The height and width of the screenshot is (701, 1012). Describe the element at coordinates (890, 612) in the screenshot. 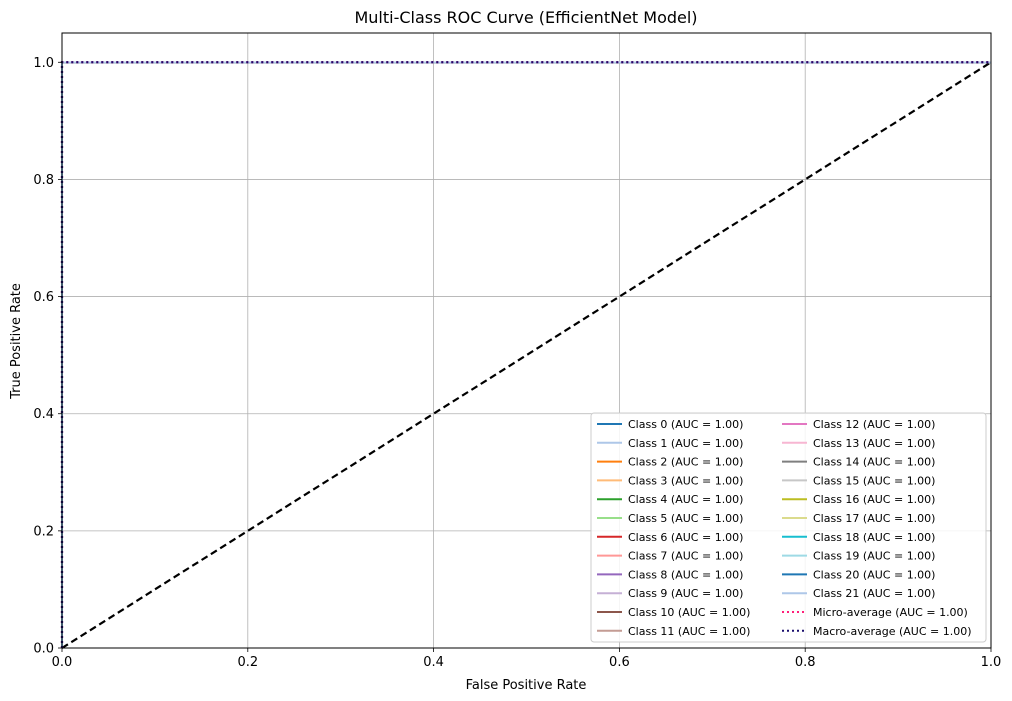

I see `legend-entry-label: Micro-average (AUC = 1.00)` at that location.